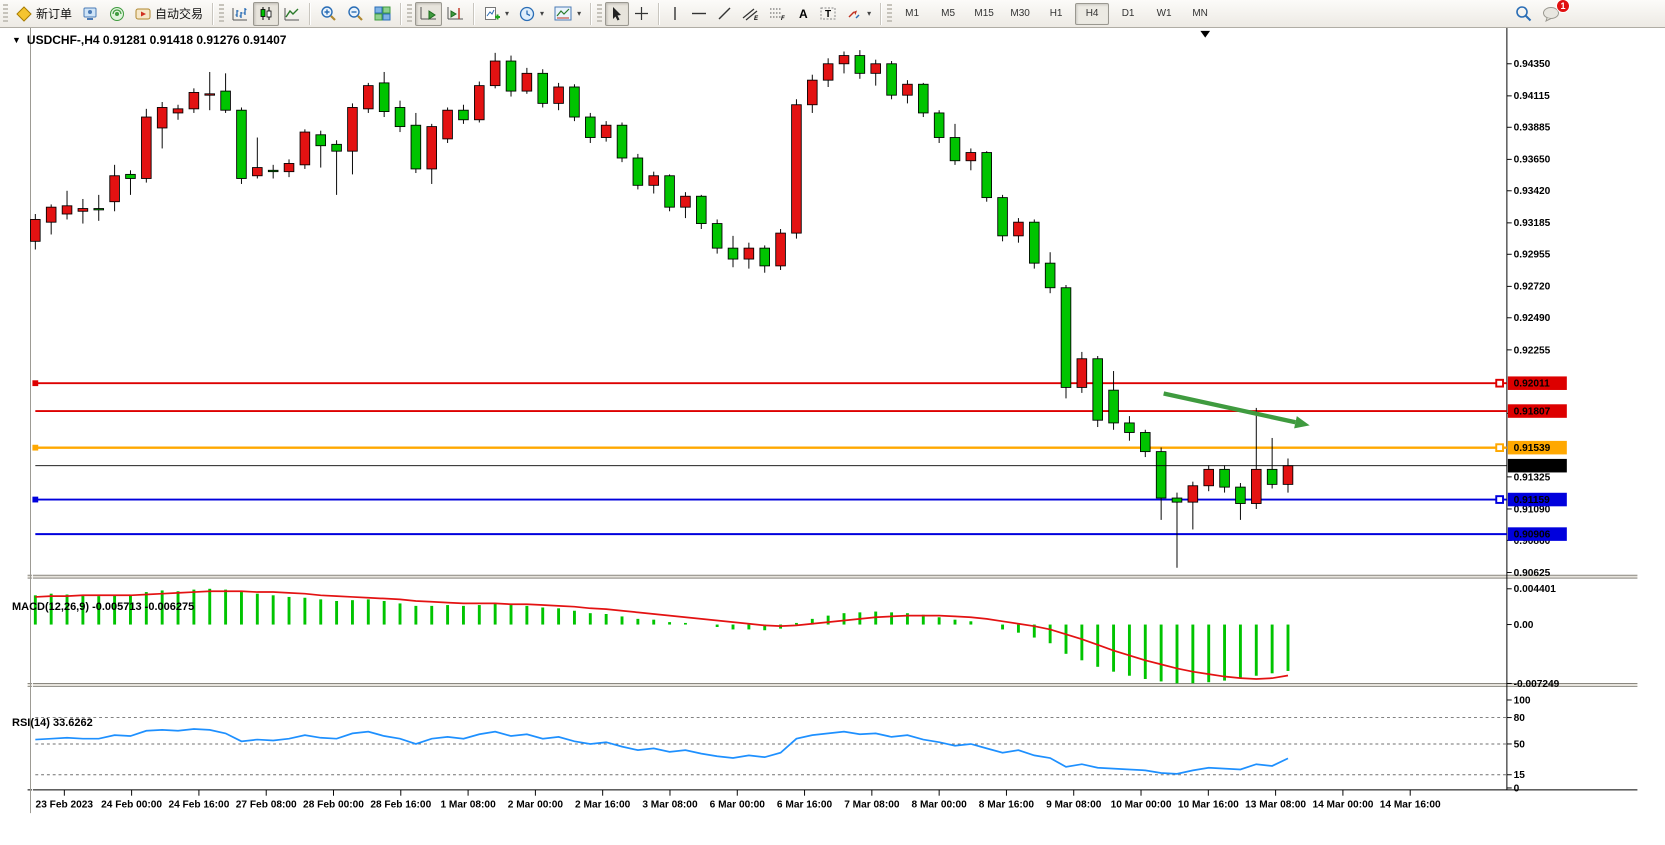 Image resolution: width=1665 pixels, height=845 pixels. I want to click on zoom-out-button, so click(355, 14).